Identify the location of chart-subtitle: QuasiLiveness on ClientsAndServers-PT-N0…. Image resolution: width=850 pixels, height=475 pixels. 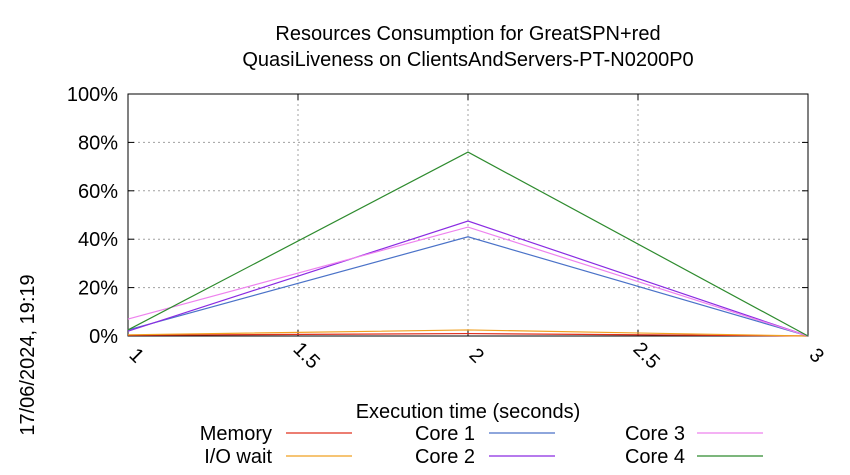
(467, 60).